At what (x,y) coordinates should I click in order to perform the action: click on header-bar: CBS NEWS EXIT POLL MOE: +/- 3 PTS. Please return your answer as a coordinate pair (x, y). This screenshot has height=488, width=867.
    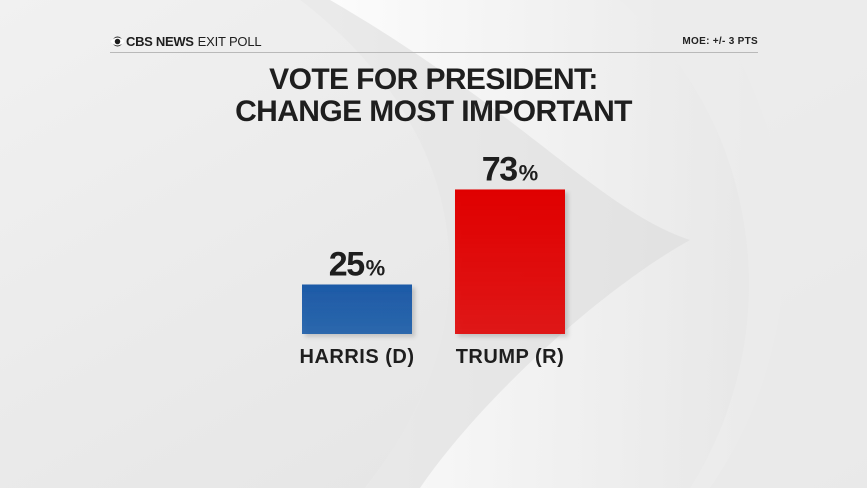
    Looking at the image, I should click on (434, 42).